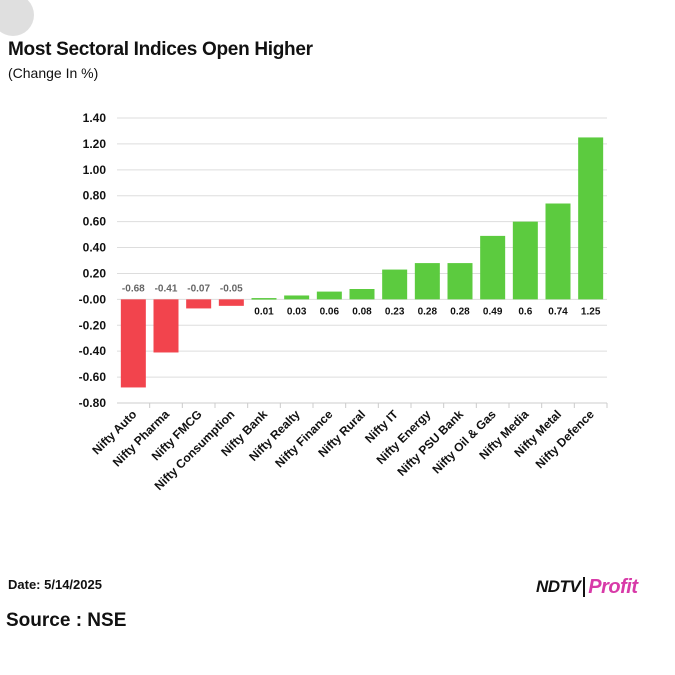 Image resolution: width=675 pixels, height=675 pixels. I want to click on y-tick-label: 0.20, so click(95, 273).